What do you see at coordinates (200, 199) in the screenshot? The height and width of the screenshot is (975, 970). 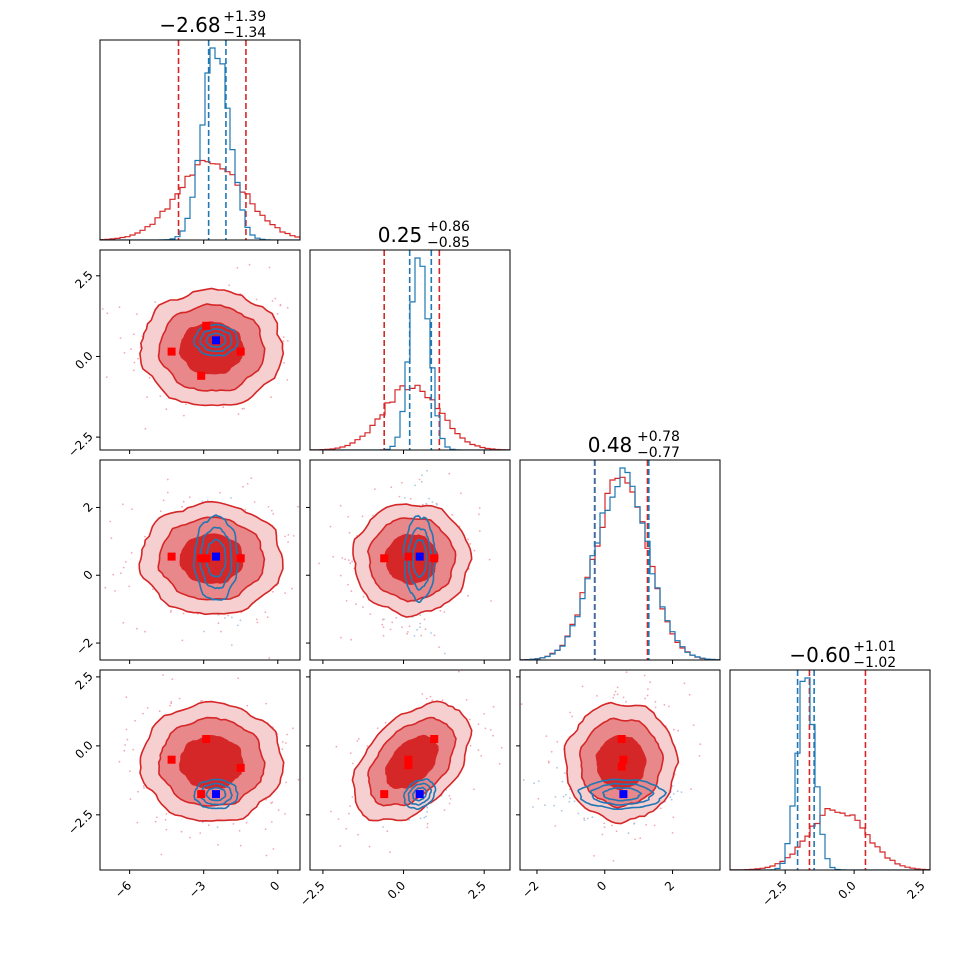 I see `histogram-red` at bounding box center [200, 199].